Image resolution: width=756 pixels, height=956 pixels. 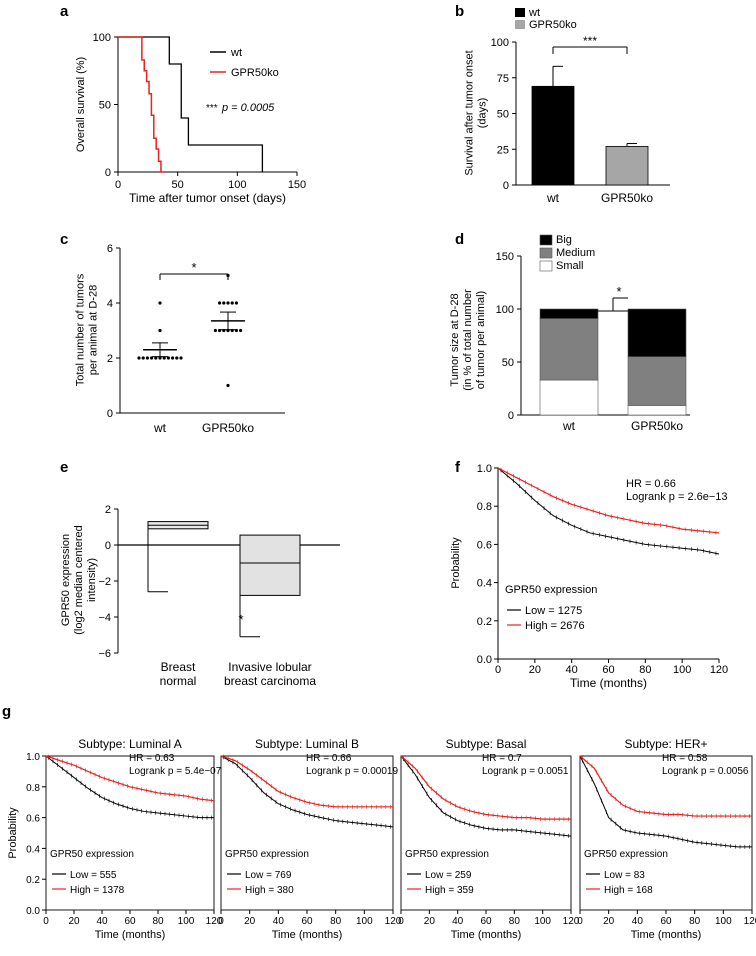 I want to click on stack-small, so click(x=569, y=397).